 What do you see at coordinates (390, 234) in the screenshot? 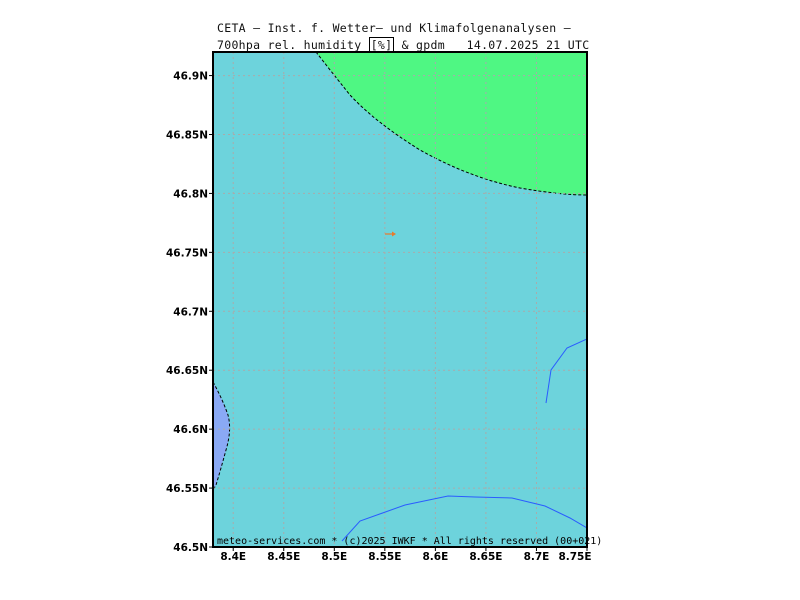
I see `location-marker` at bounding box center [390, 234].